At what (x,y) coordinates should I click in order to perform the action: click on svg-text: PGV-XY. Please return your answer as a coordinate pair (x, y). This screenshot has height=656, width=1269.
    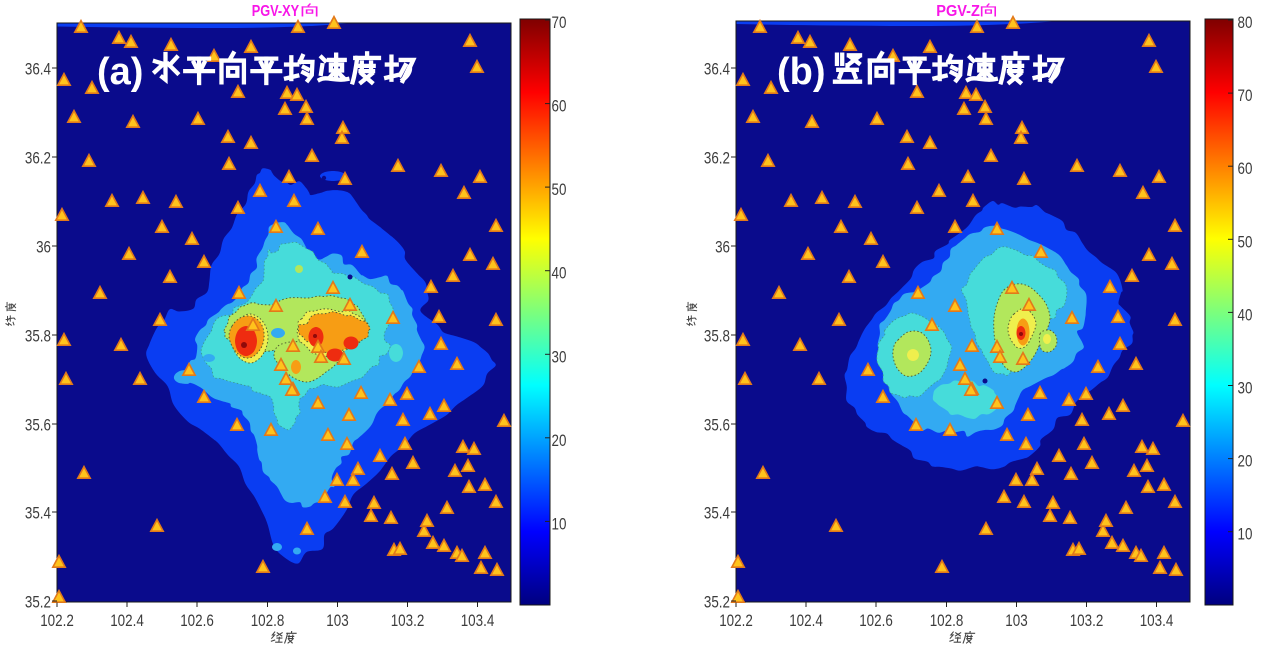
    Looking at the image, I should click on (276, 11).